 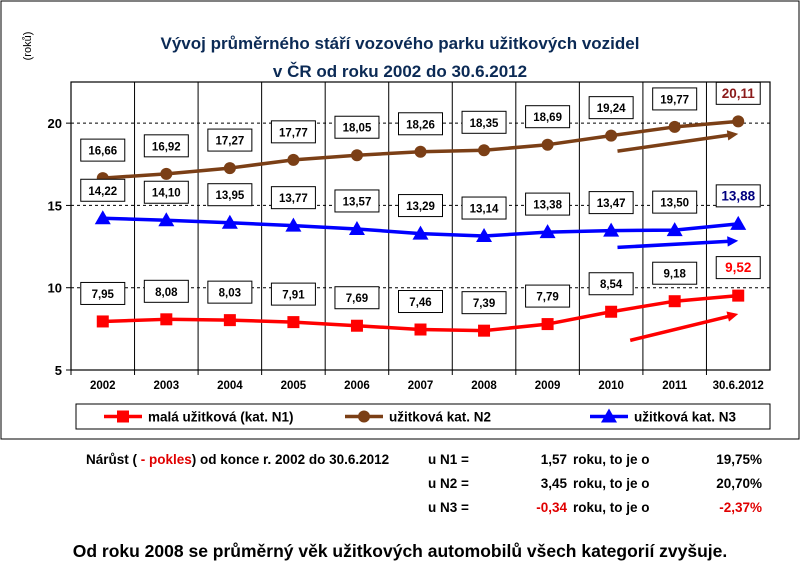 I want to click on data-label: 13,95, so click(x=230, y=195).